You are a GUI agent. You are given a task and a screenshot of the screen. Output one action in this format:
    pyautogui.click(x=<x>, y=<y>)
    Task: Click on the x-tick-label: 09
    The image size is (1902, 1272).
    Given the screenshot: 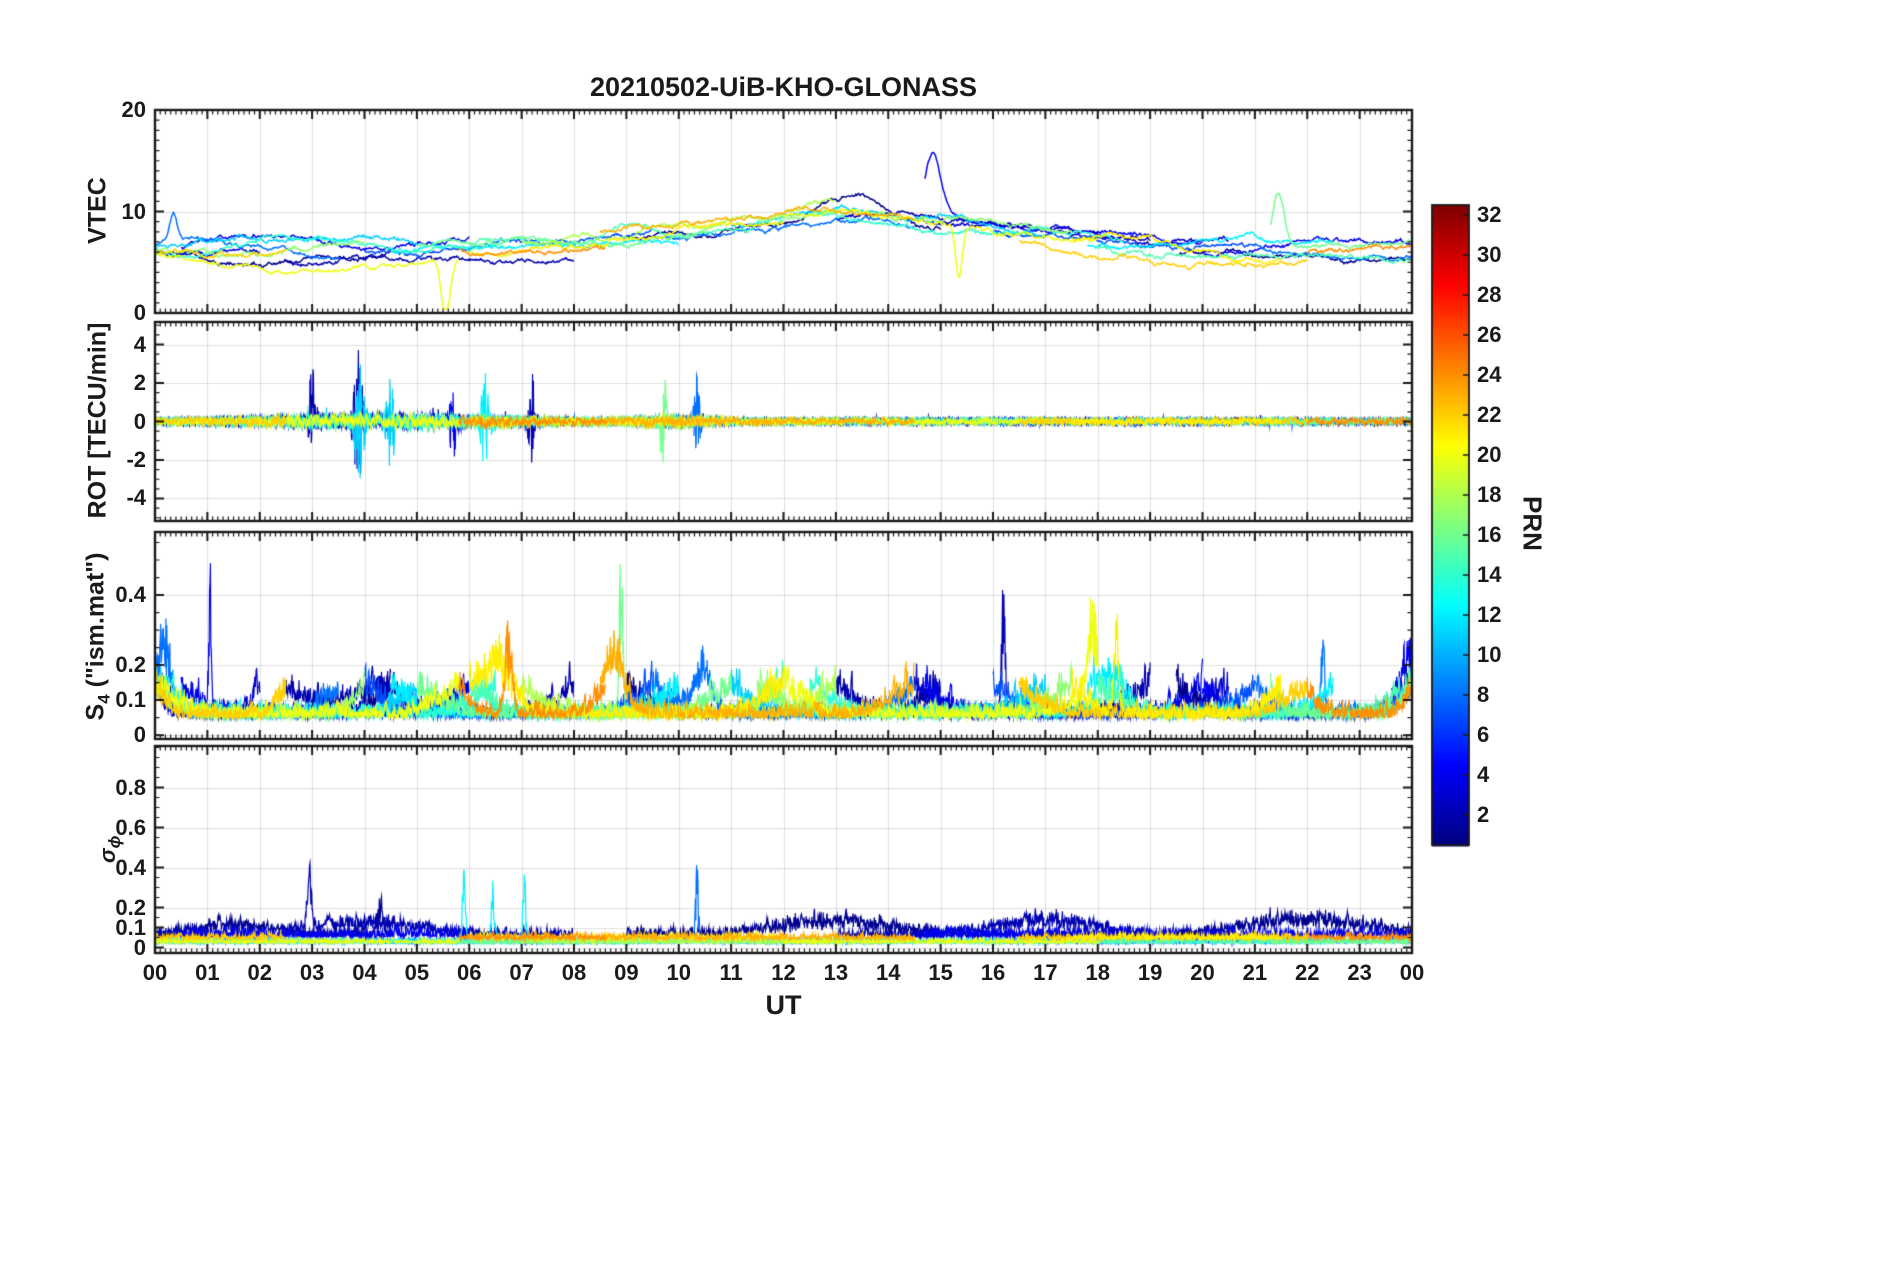 What is the action you would take?
    pyautogui.click(x=626, y=972)
    